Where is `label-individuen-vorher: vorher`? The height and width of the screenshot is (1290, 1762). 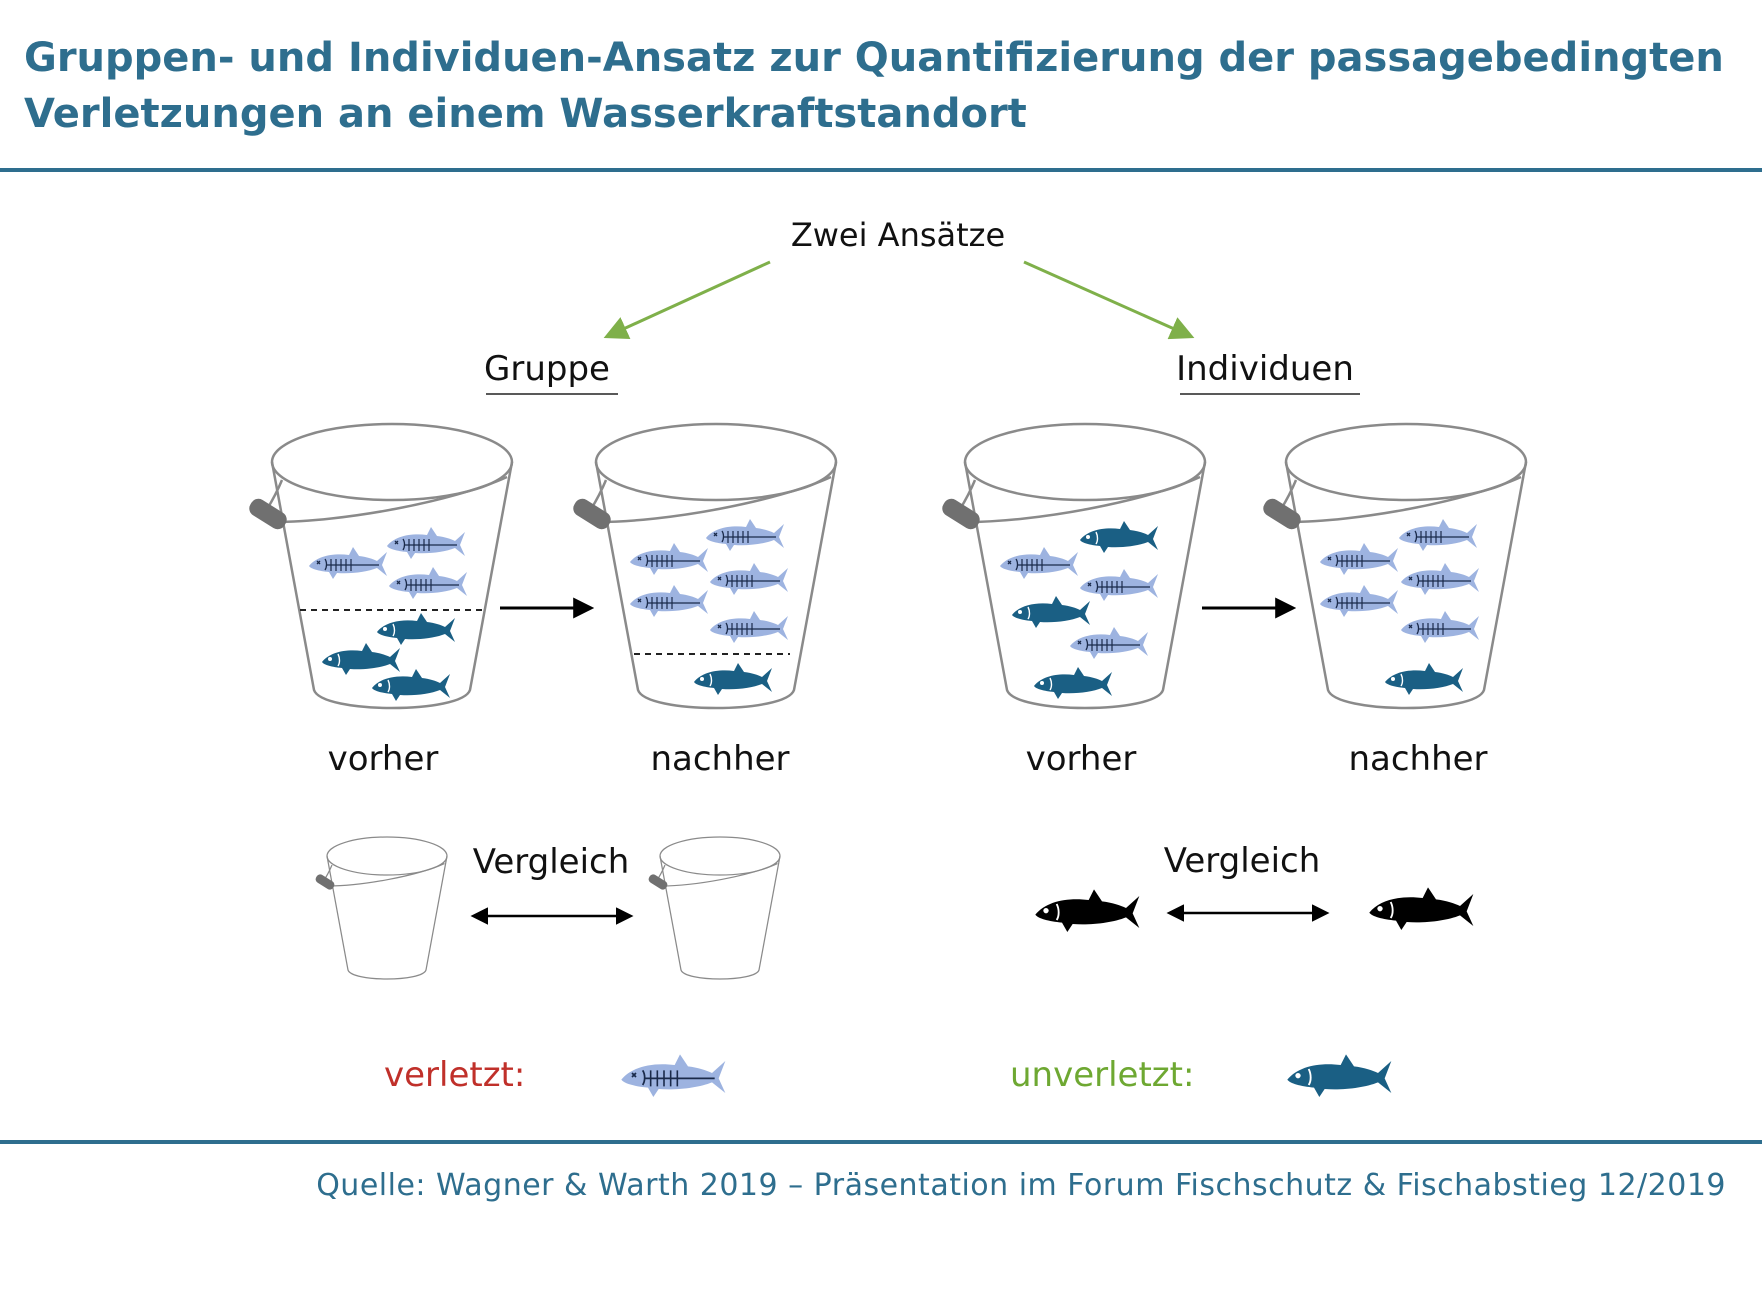 label-individuen-vorher: vorher is located at coordinates (1081, 759).